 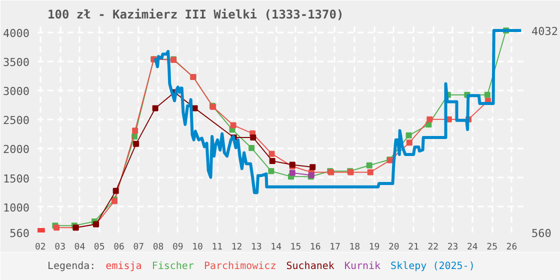 What do you see at coordinates (542, 233) in the screenshot?
I see `y2-tick-label: 560` at bounding box center [542, 233].